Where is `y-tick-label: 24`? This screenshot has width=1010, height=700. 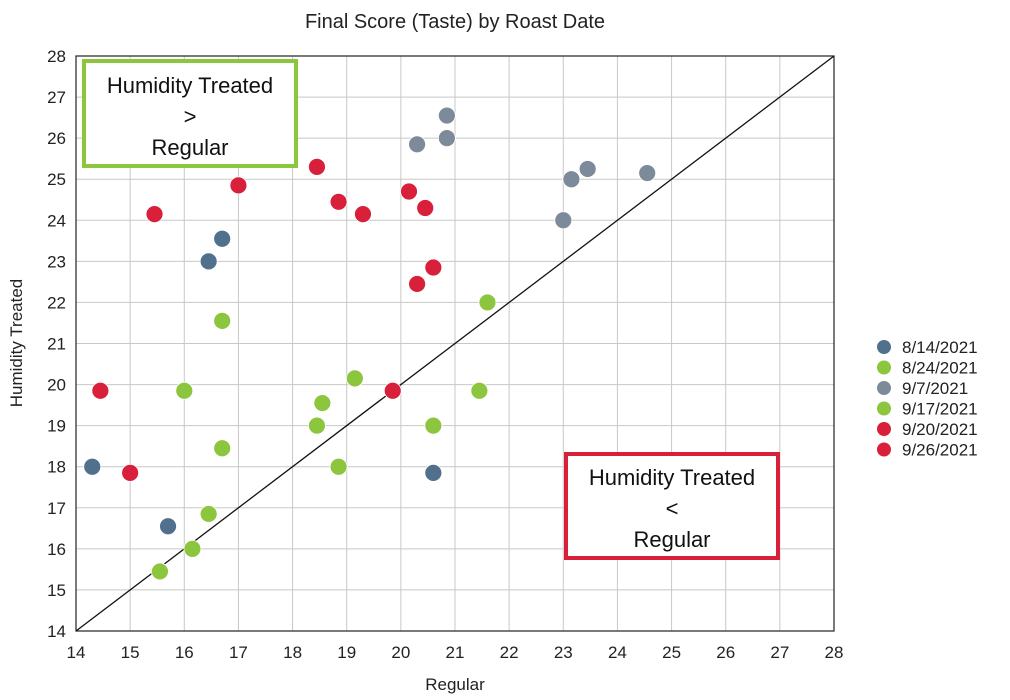
y-tick-label: 24 is located at coordinates (56, 220).